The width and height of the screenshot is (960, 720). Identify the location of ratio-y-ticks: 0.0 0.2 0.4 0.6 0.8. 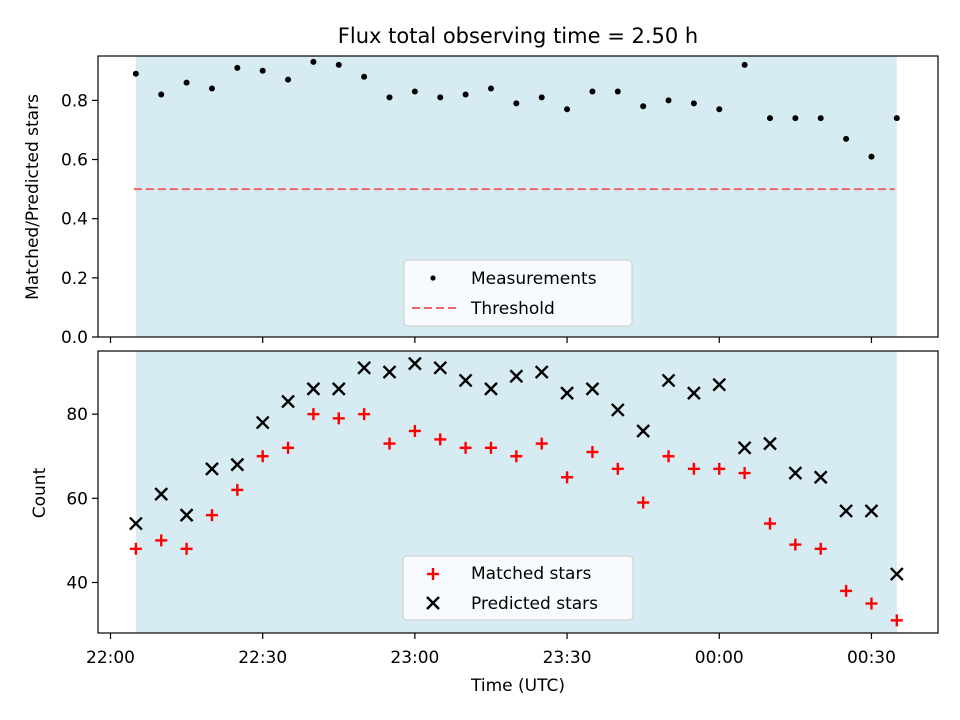
(79, 219).